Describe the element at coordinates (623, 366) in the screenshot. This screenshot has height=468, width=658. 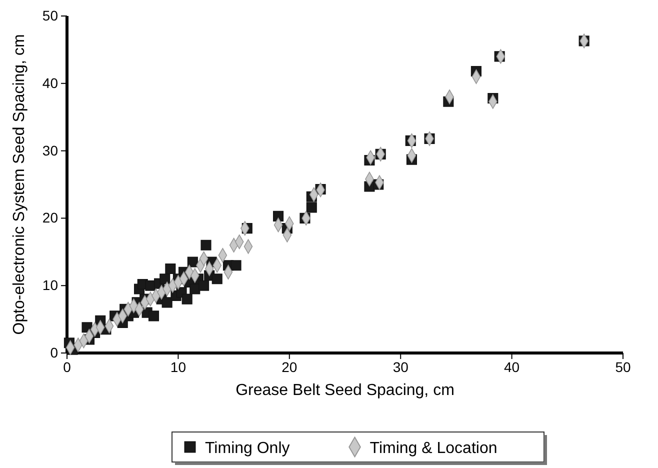
I see `x-tick-label: 50` at that location.